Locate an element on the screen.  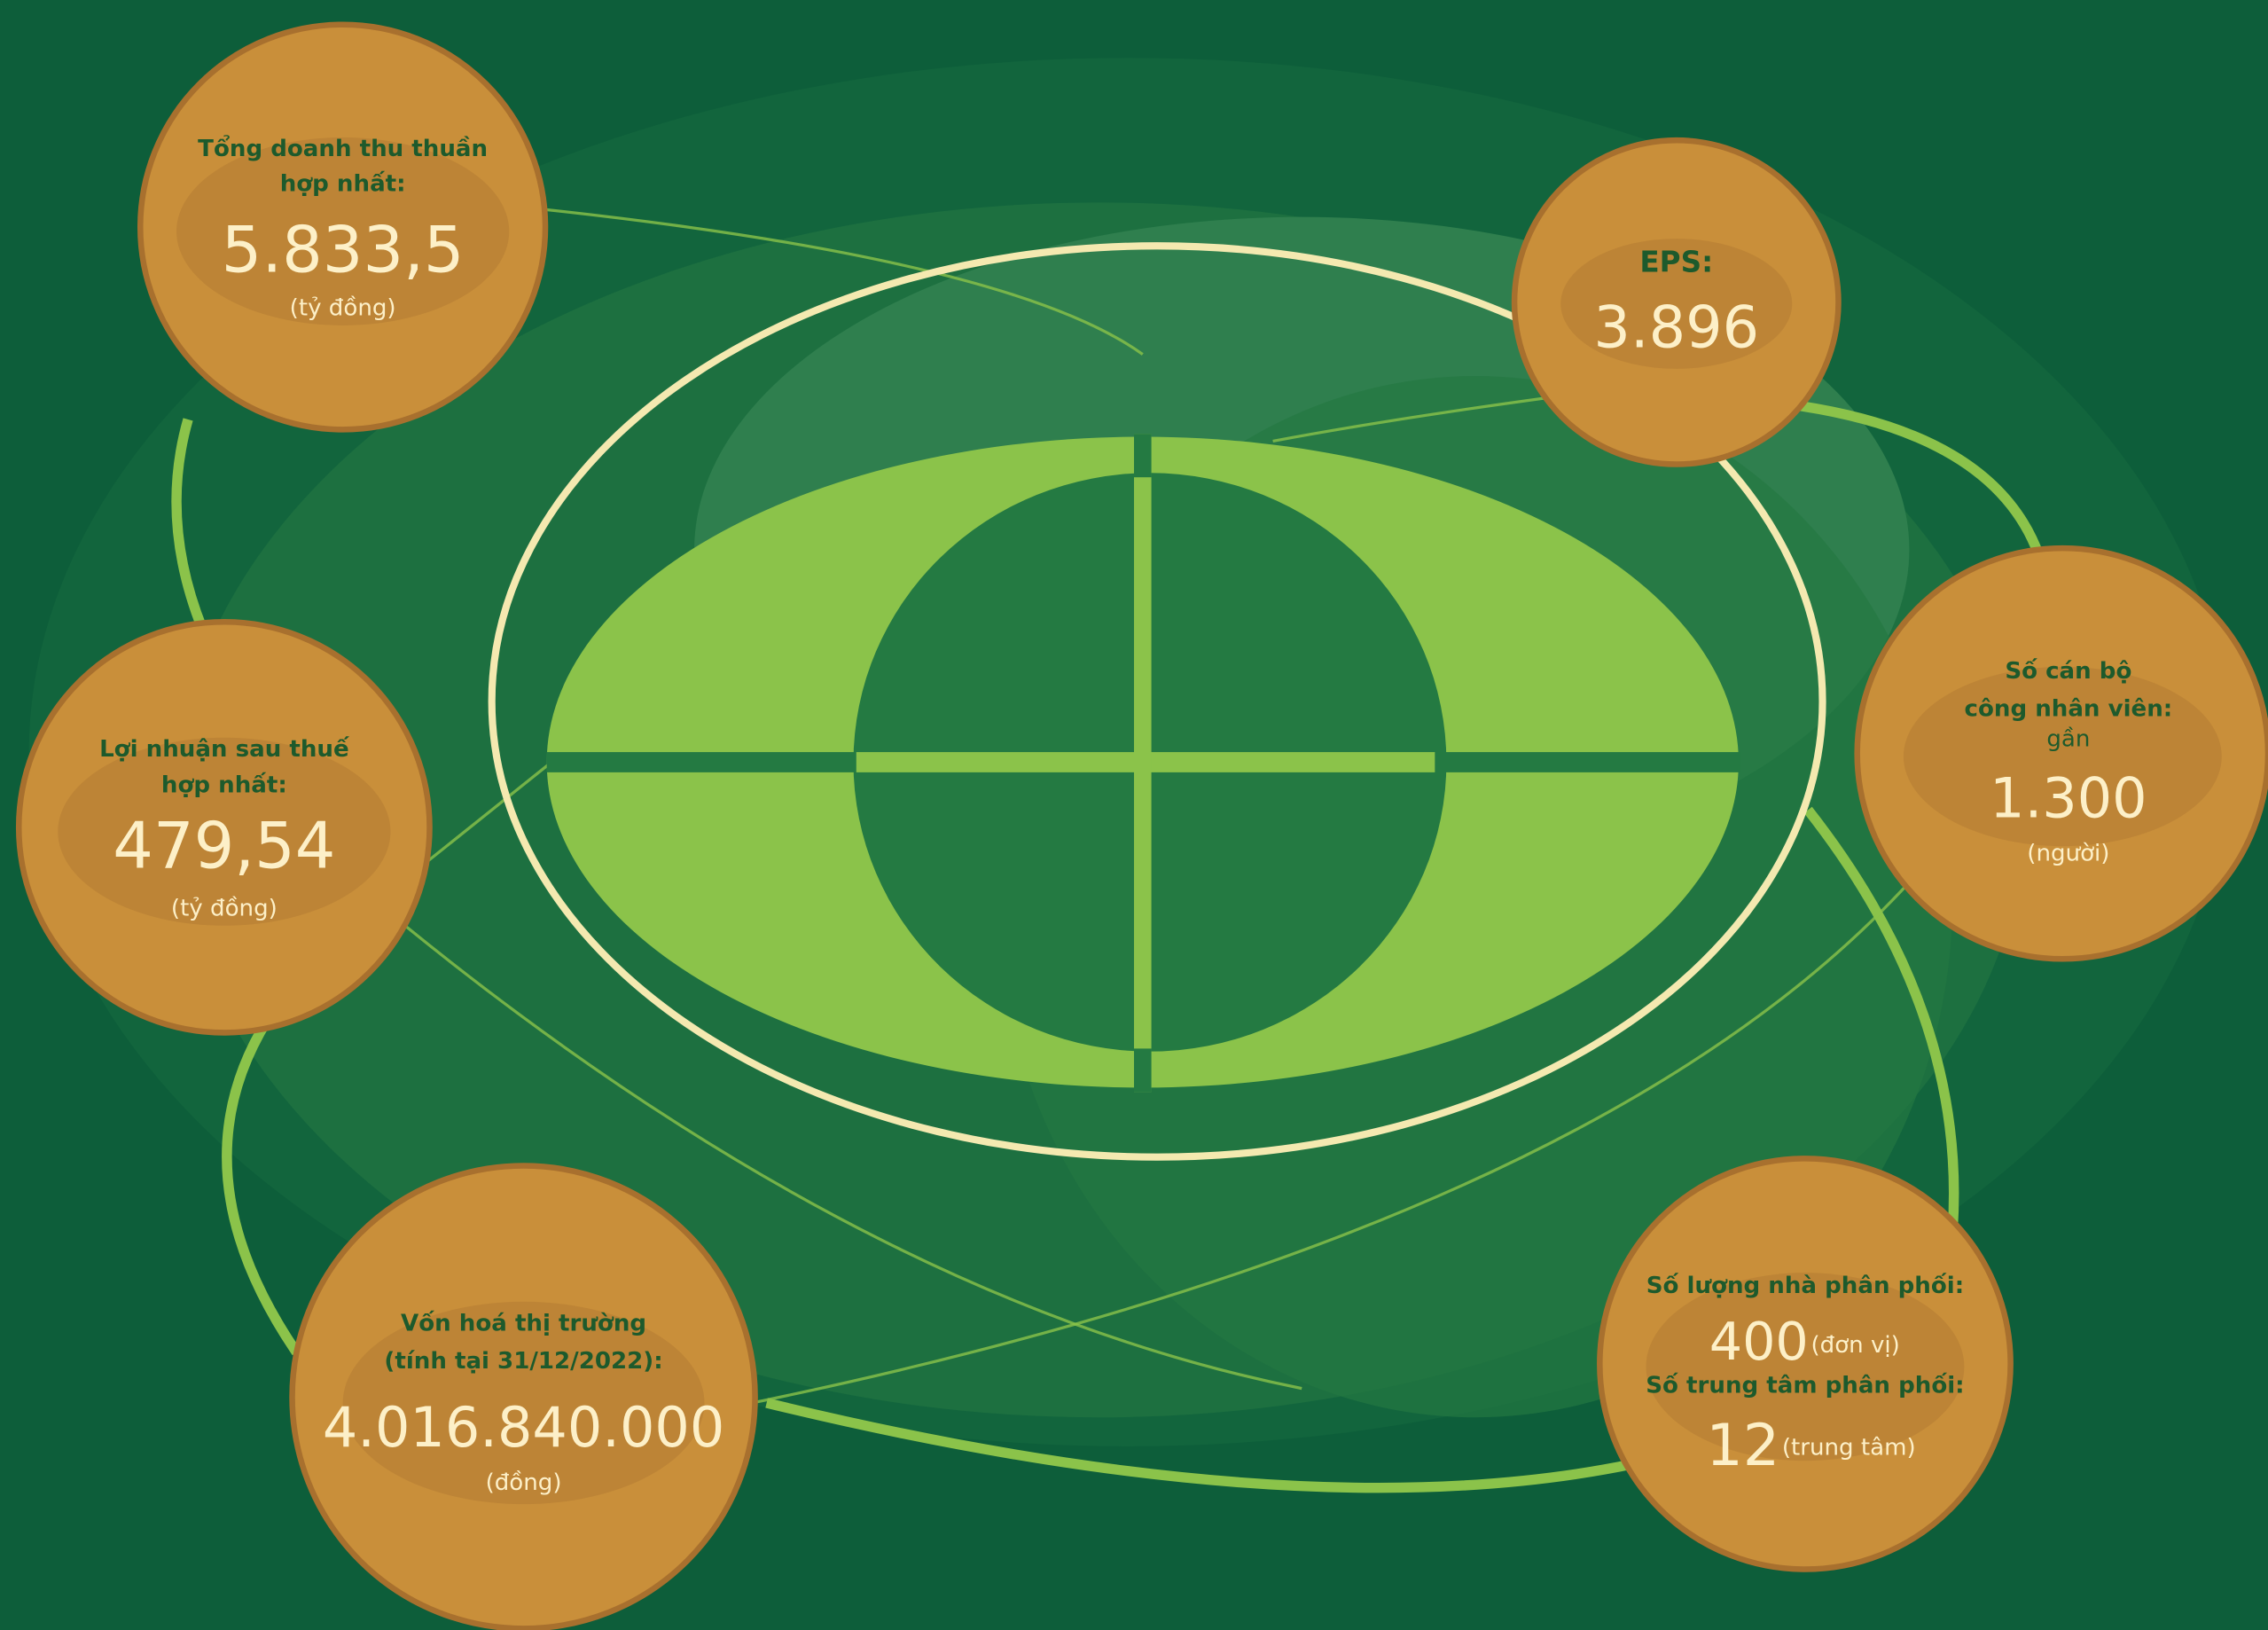
value: 400 is located at coordinates (1759, 1341).